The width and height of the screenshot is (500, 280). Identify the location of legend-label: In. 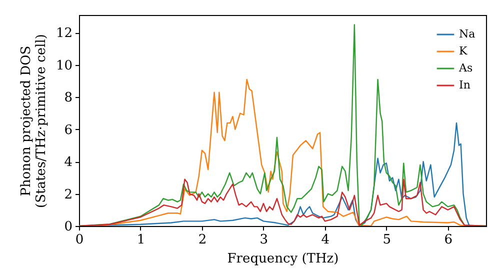
(464, 85).